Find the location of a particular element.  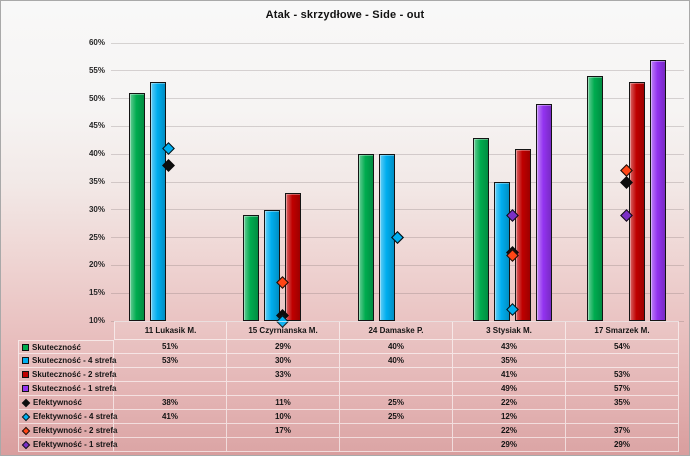

legend-label: Skuteczność - 1 strefa is located at coordinates (74, 388).